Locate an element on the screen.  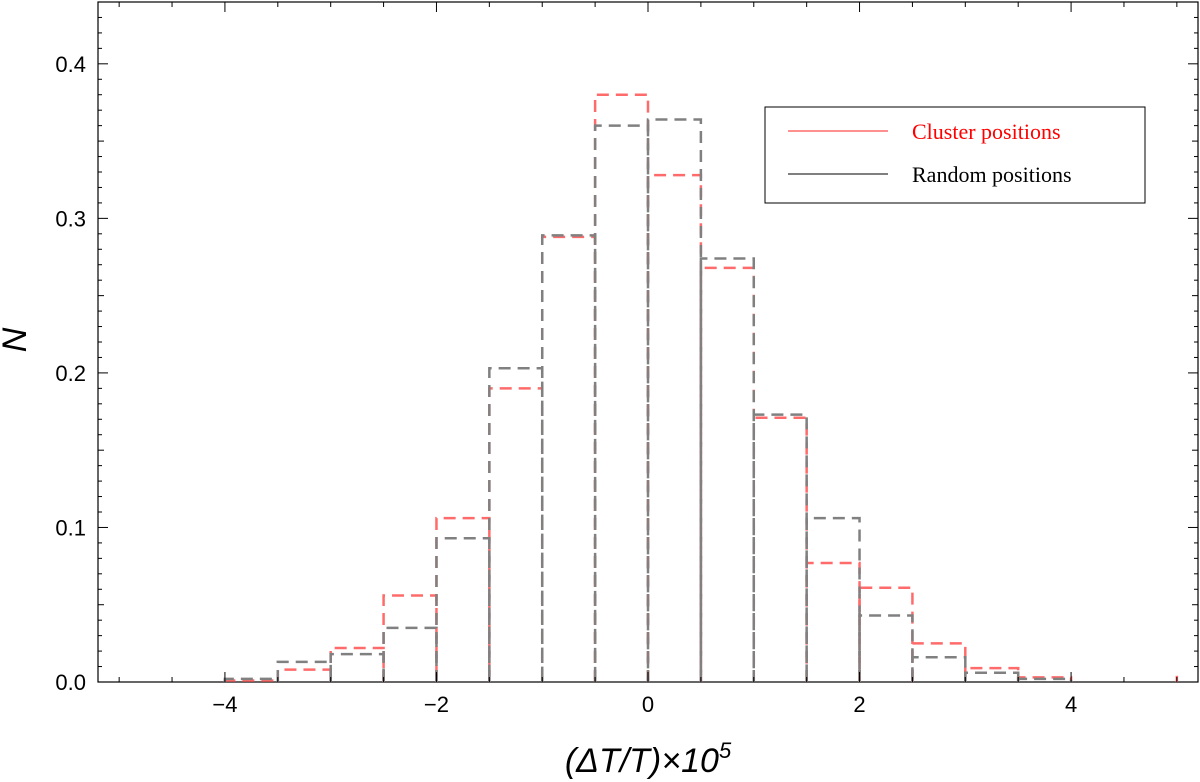
x-axis-title-exponent: 5 is located at coordinates (725, 750).